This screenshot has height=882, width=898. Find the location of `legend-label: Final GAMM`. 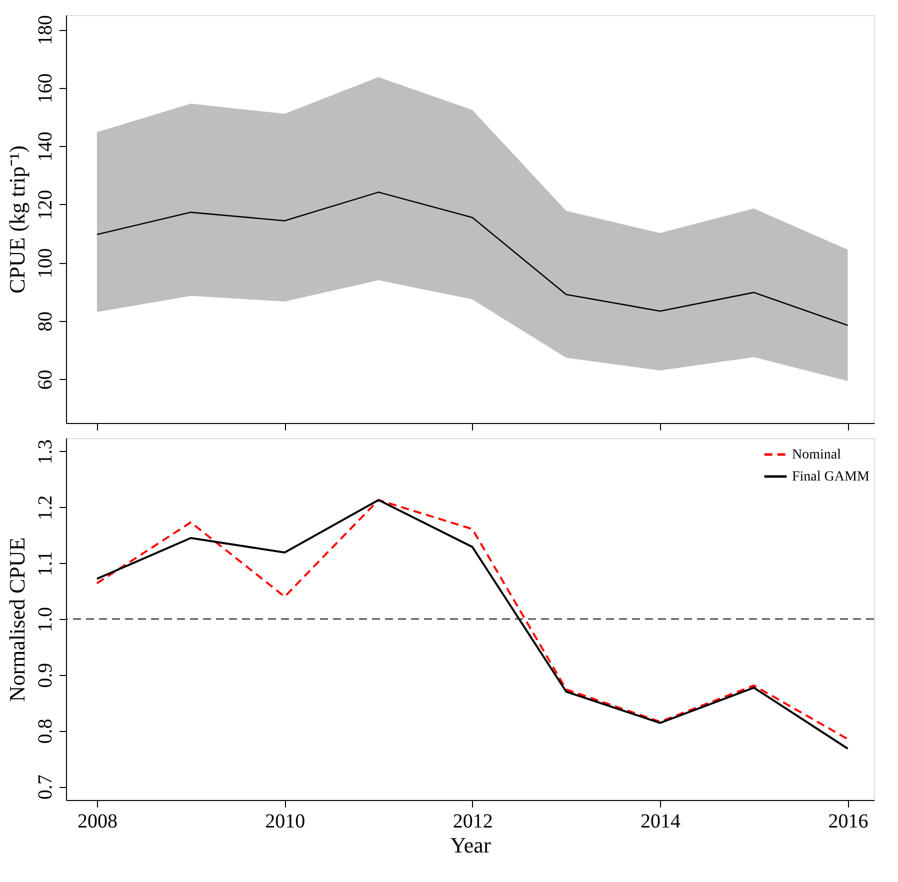

legend-label: Final GAMM is located at coordinates (831, 477).